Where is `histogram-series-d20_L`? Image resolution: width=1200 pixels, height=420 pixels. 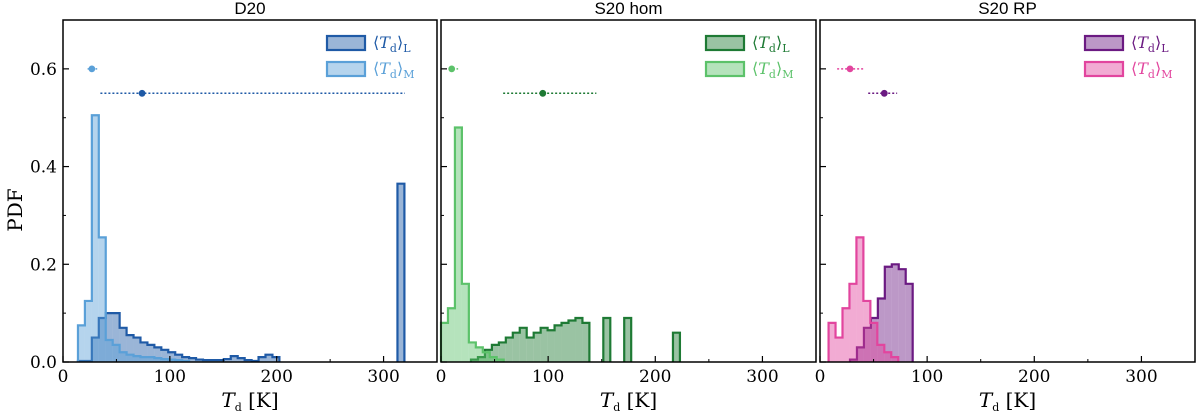 histogram-series-d20_L is located at coordinates (241, 272).